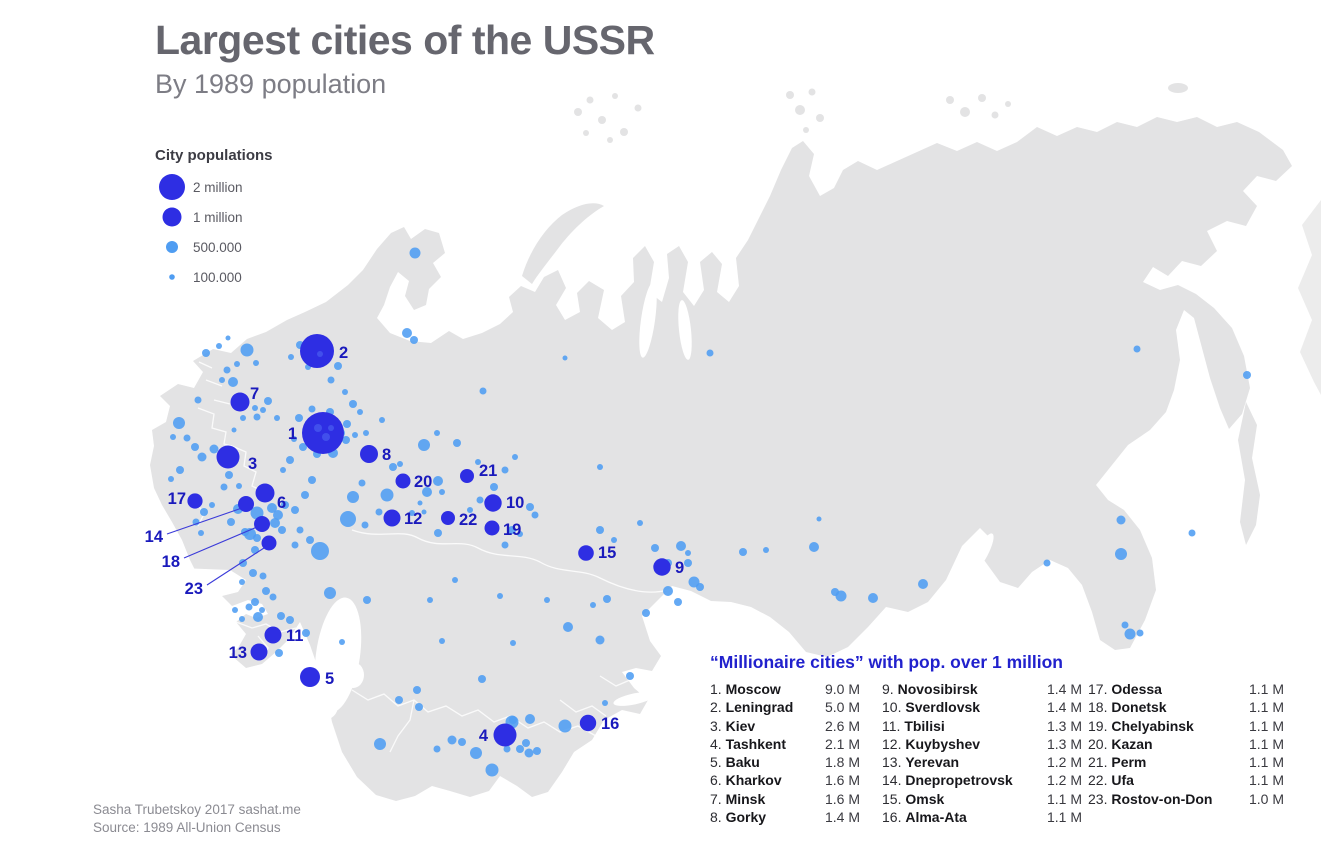  Describe the element at coordinates (1186, 744) in the screenshot. I see `table-row: 20. Kazan 1.1 M` at that location.